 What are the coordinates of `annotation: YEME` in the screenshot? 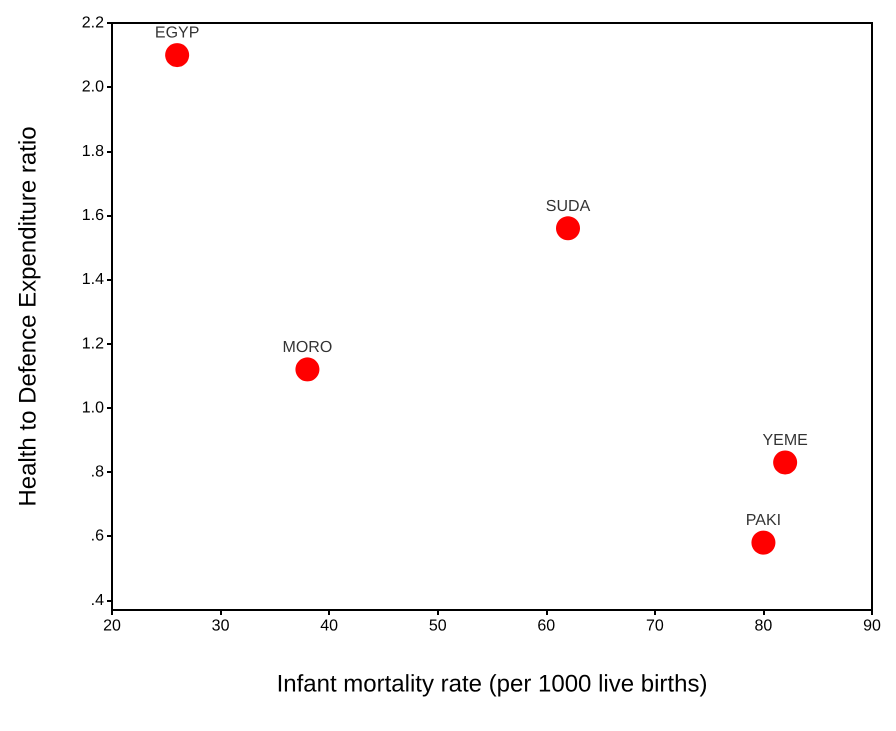 It's located at (785, 440).